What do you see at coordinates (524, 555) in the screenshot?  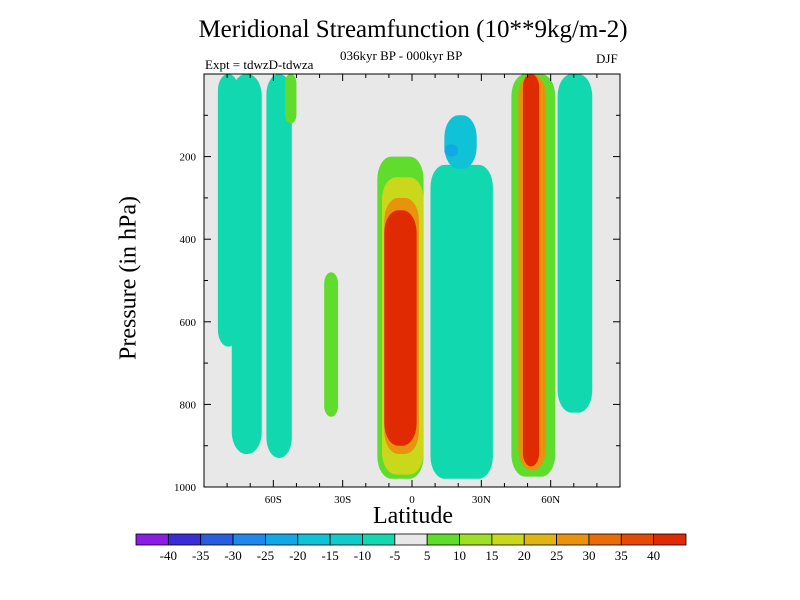 I see `colorbar-label: 20` at bounding box center [524, 555].